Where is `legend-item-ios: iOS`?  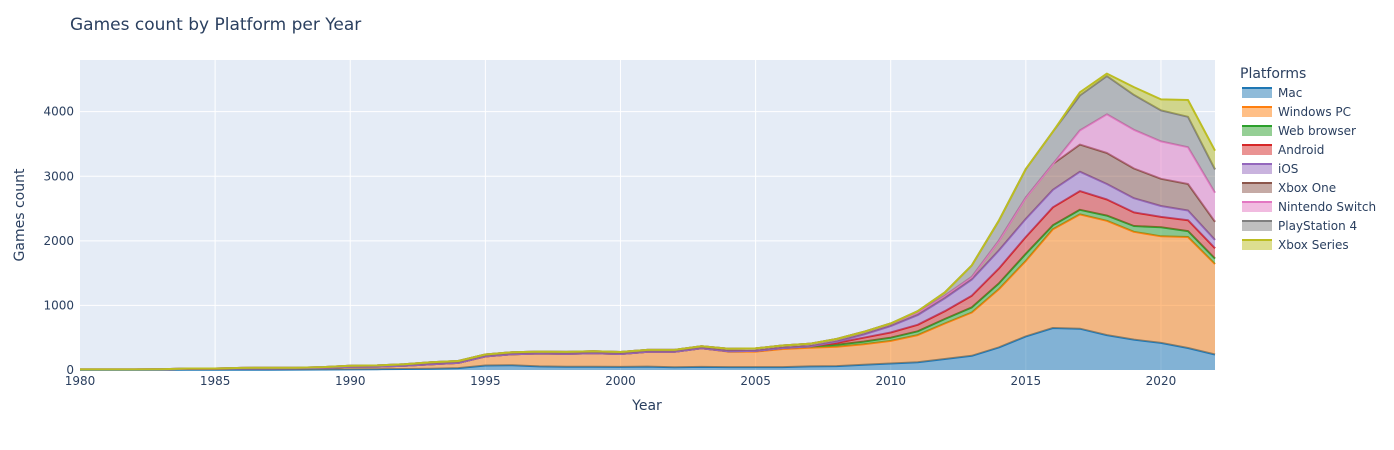 legend-item-ios: iOS is located at coordinates (1270, 169).